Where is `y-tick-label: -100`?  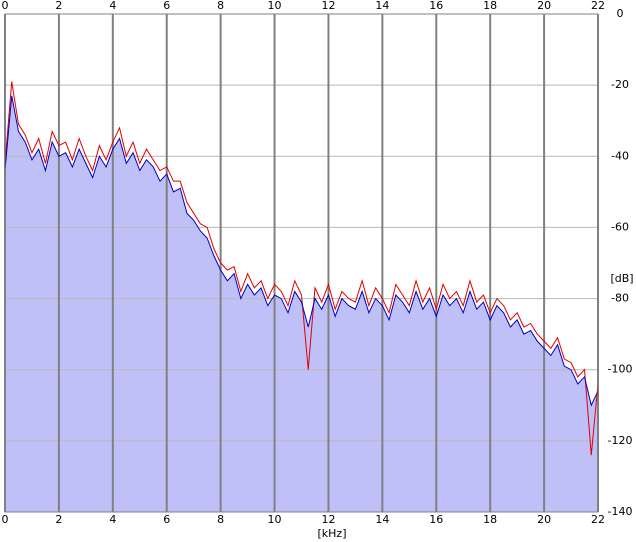
y-tick-label: -100 is located at coordinates (620, 369).